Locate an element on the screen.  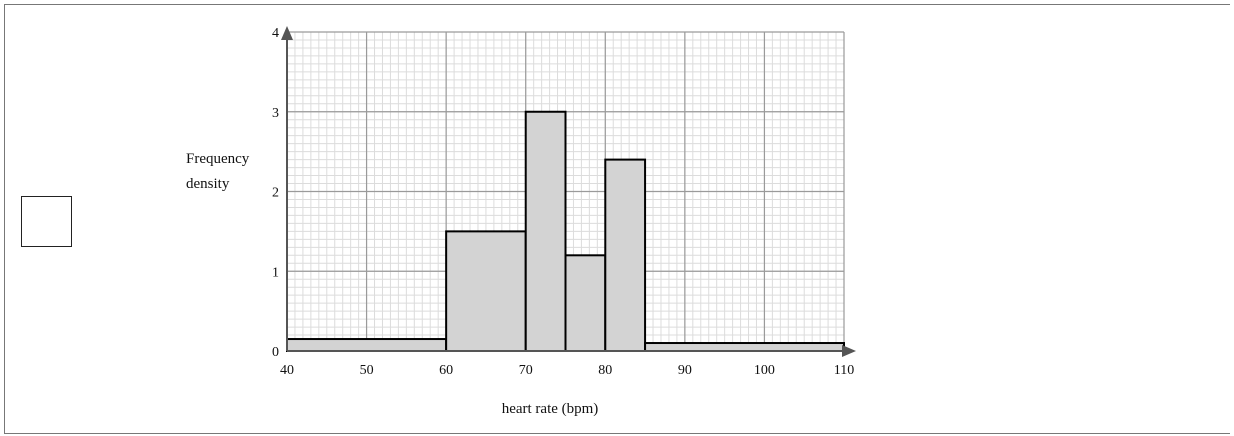
y-tick-label: 2 is located at coordinates (275, 193).